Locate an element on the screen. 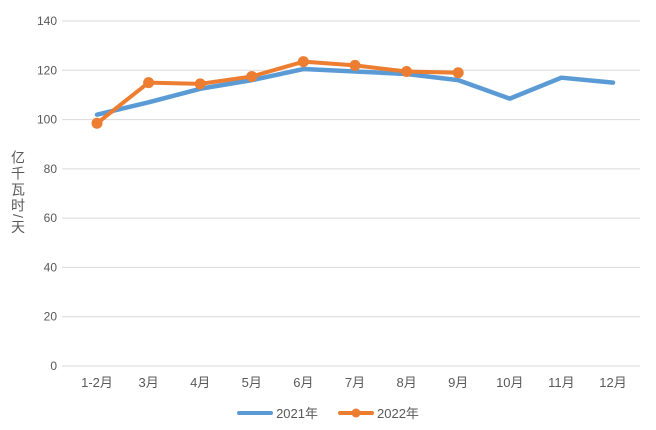 This screenshot has width=656, height=430. y-tick-label: 80 is located at coordinates (51, 169).